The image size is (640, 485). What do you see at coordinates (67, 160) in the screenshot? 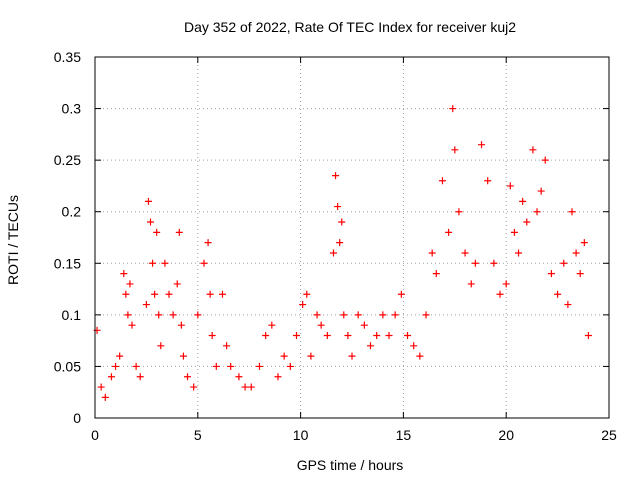
I see `y-tick-label: 0.25` at bounding box center [67, 160].